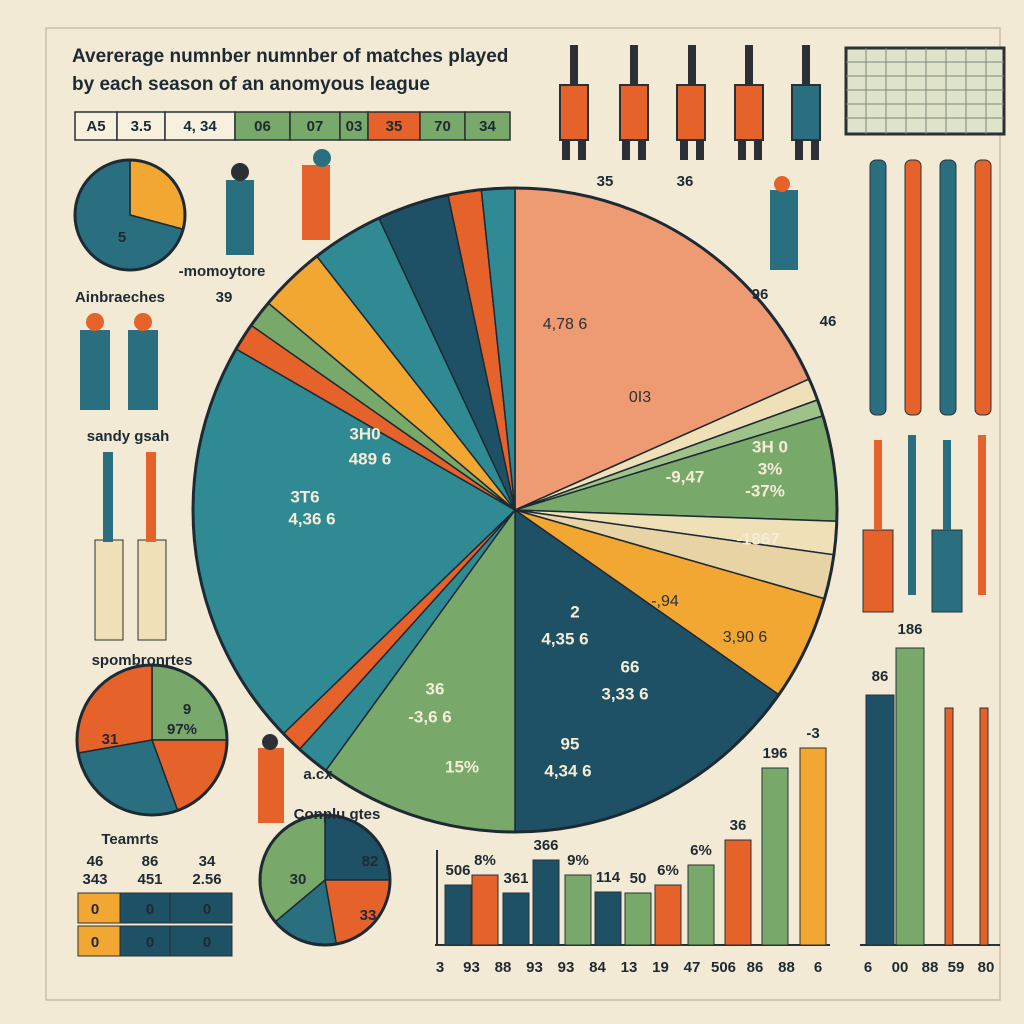  I want to click on label: 4,78 6, so click(565, 324).